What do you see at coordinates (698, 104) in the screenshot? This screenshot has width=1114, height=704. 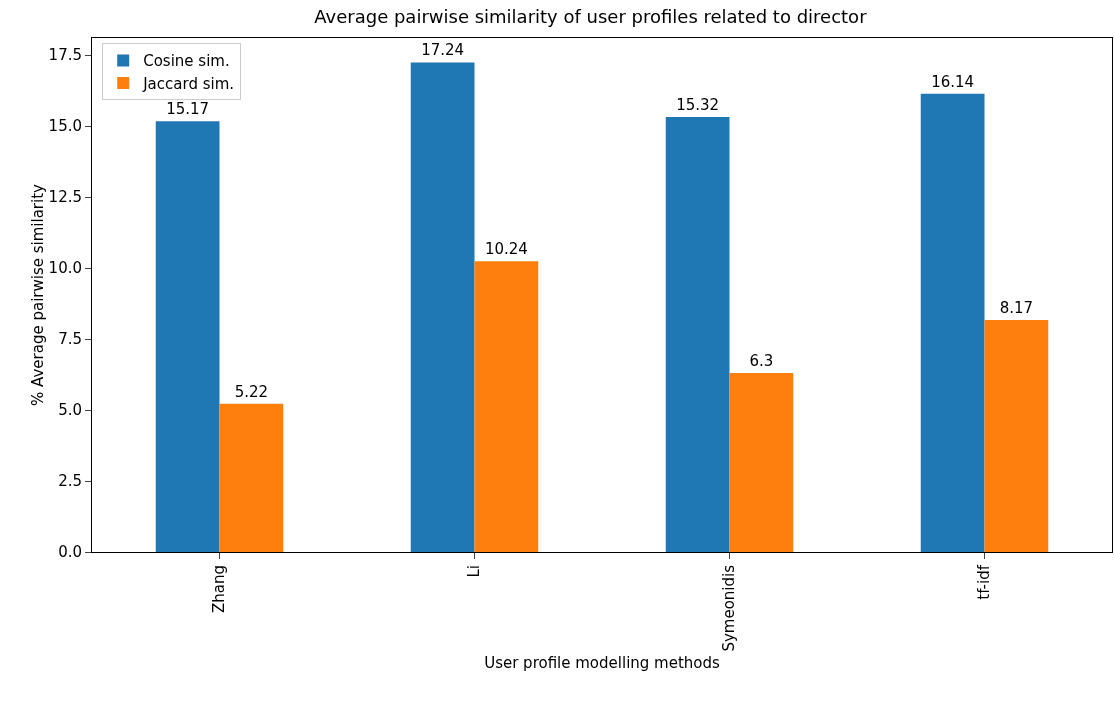 I see `data-label: 15.32` at bounding box center [698, 104].